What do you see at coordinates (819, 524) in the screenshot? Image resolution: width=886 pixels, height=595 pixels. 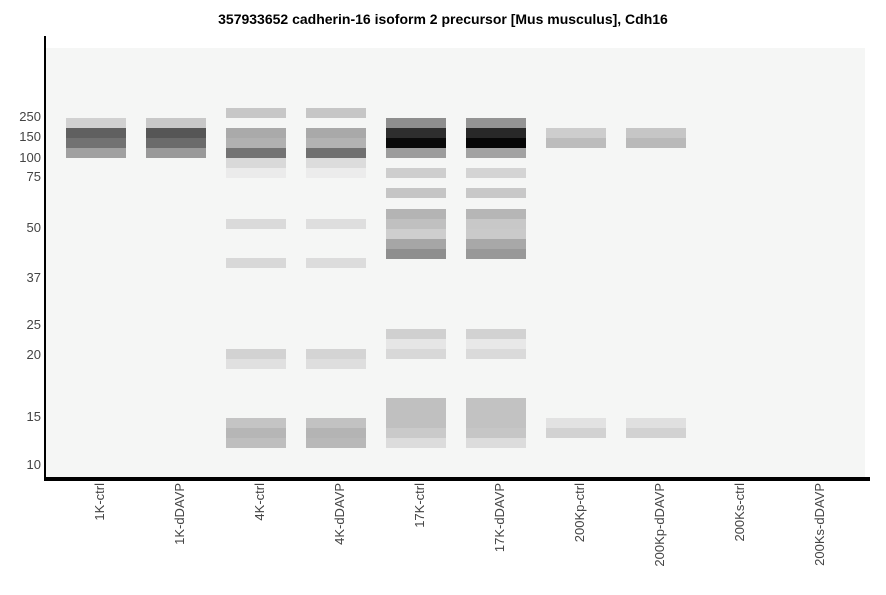 I see `lane-label: 200Ks-dDAVP` at bounding box center [819, 524].